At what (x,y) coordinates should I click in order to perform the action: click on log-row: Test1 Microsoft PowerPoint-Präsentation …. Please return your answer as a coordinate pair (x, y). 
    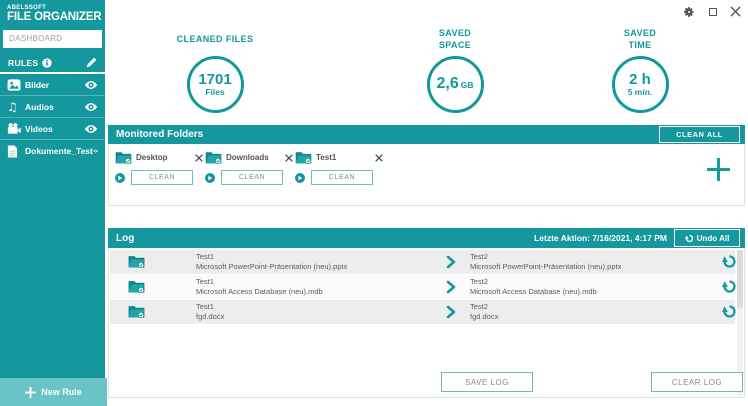
    Looking at the image, I should click on (423, 262).